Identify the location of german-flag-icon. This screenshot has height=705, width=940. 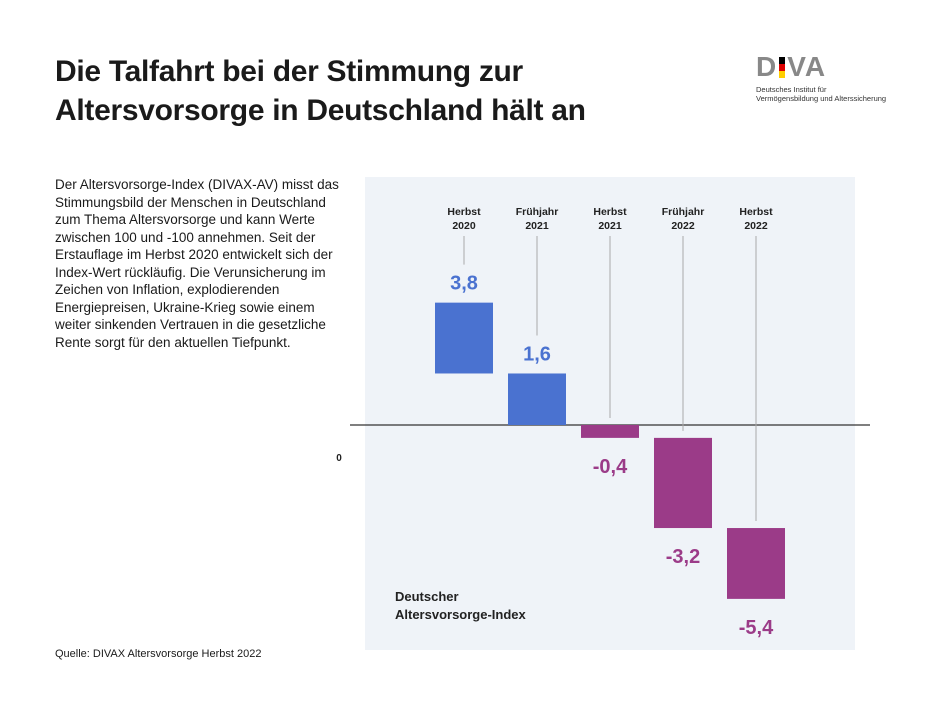
(782, 67).